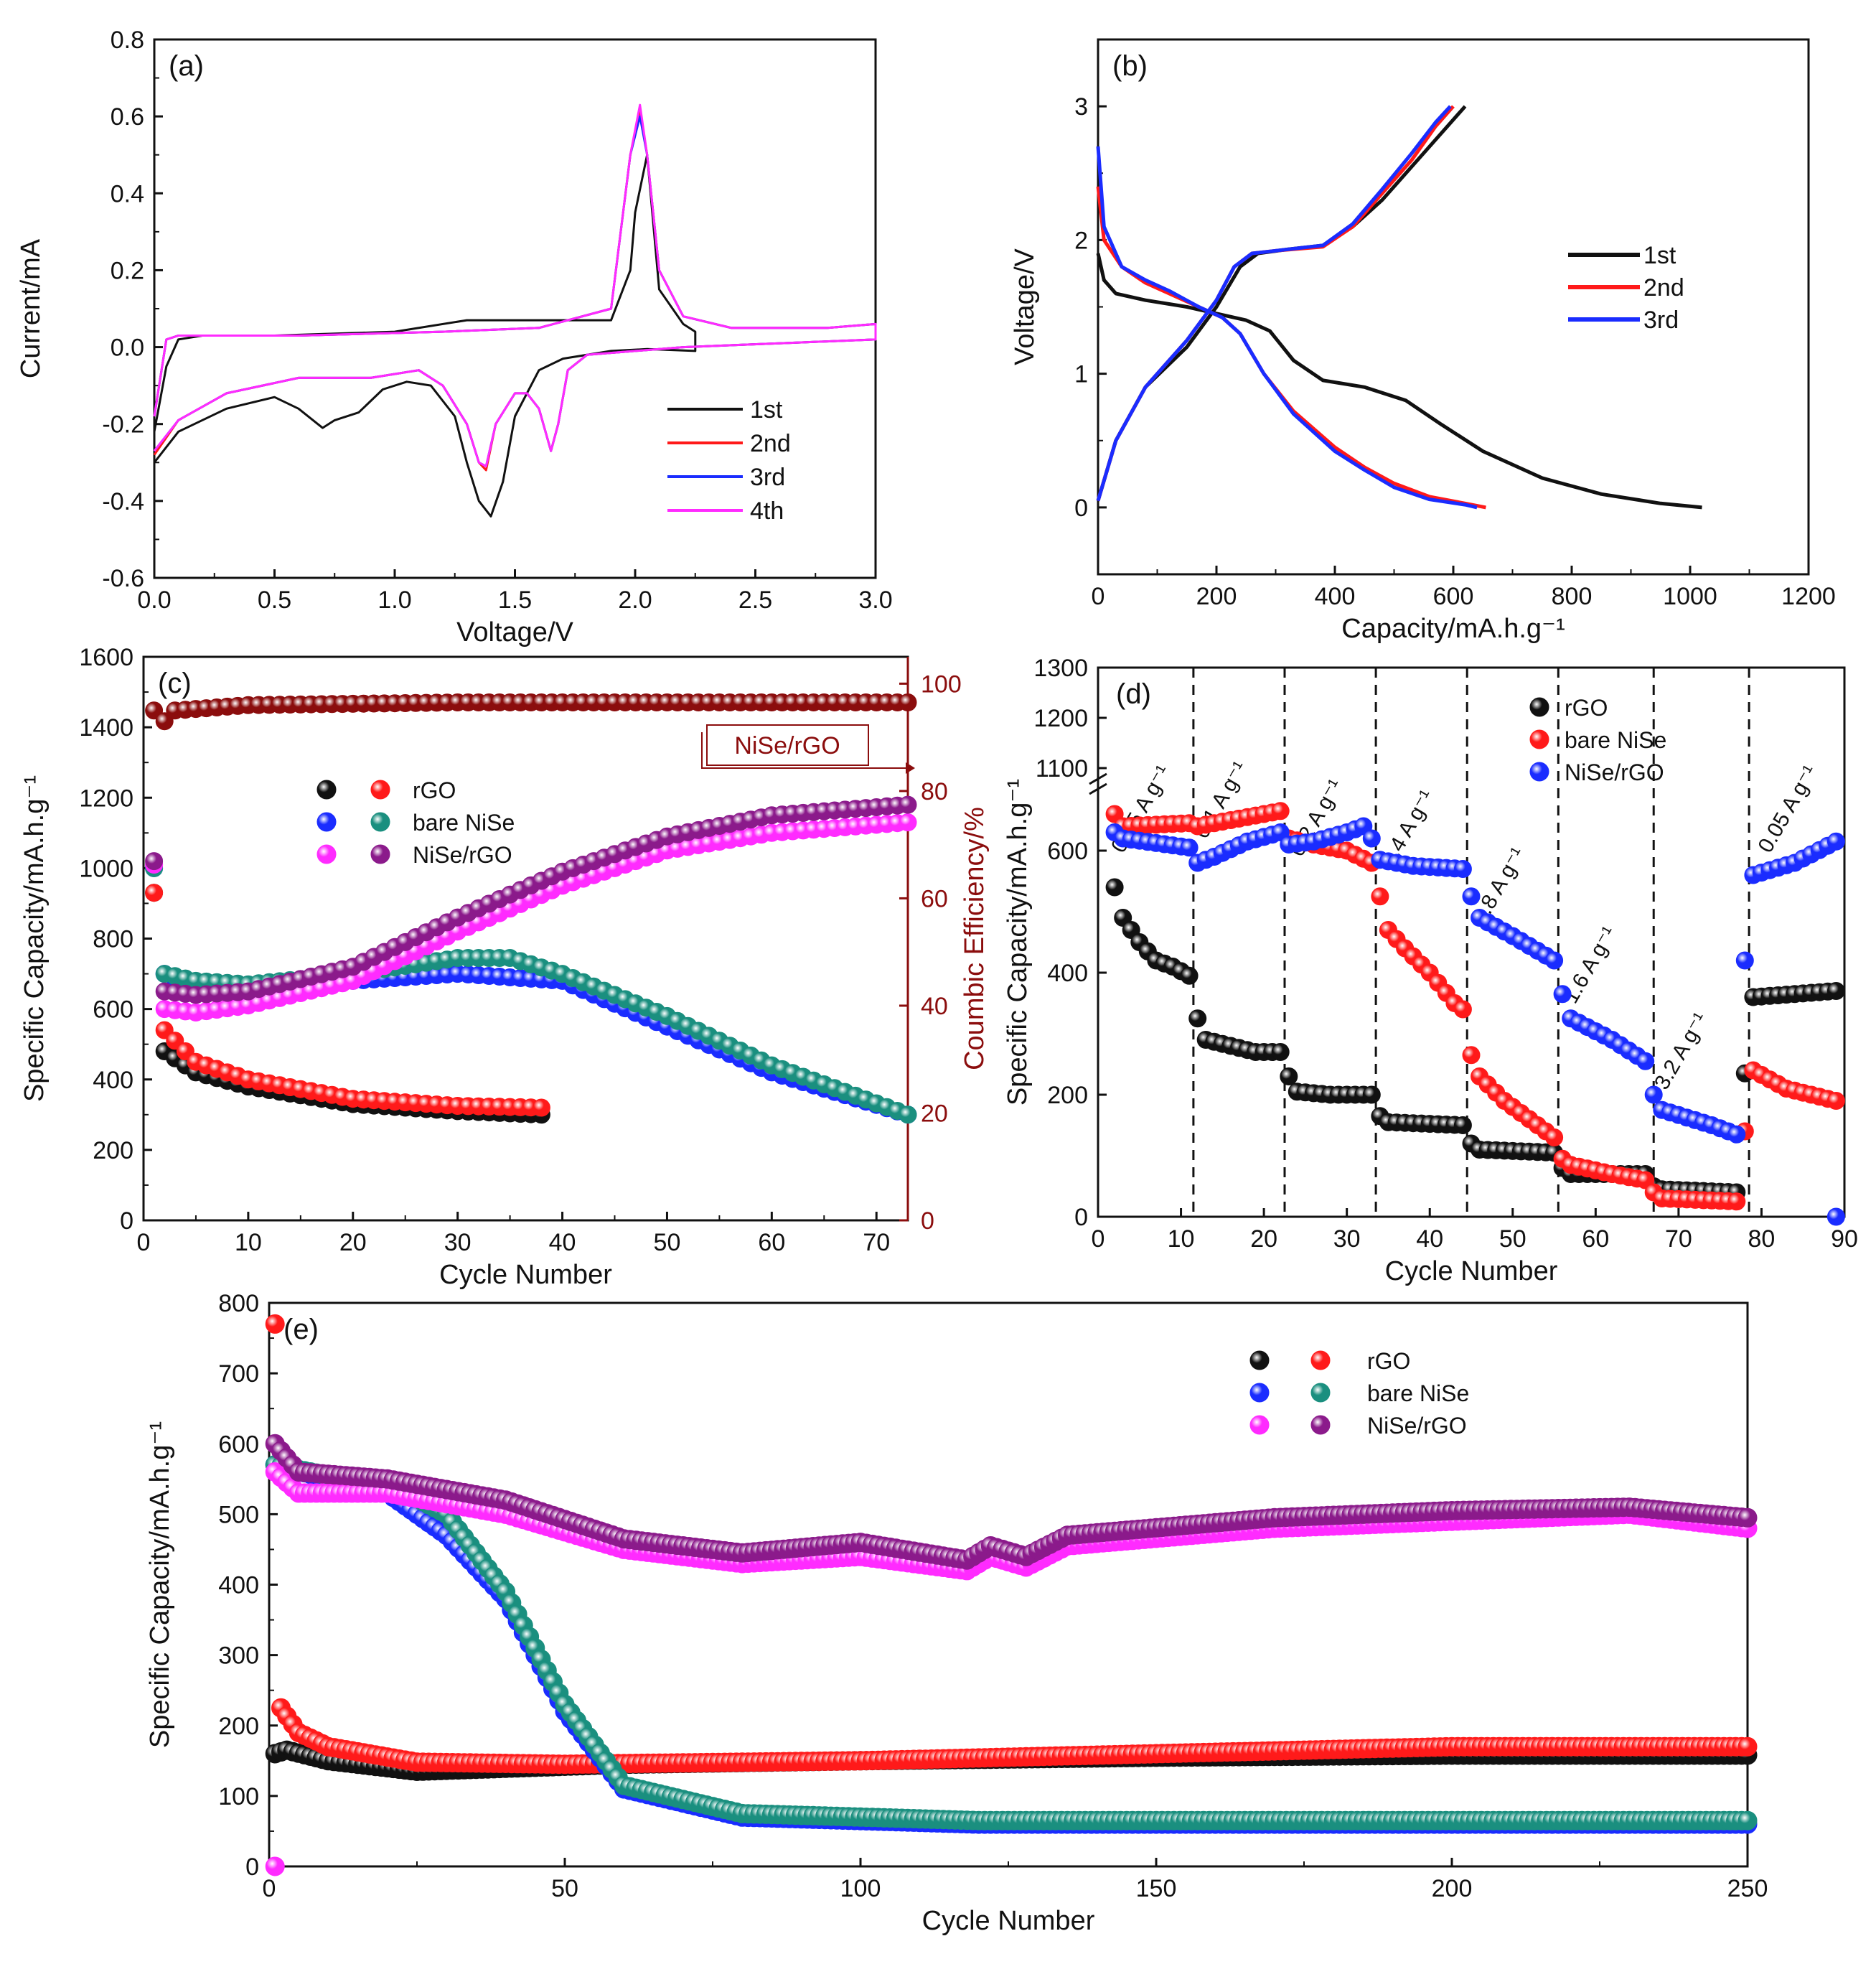 This screenshot has height=1987, width=1876. Describe the element at coordinates (941, 684) in the screenshot. I see `y2-tick-label: 100` at that location.